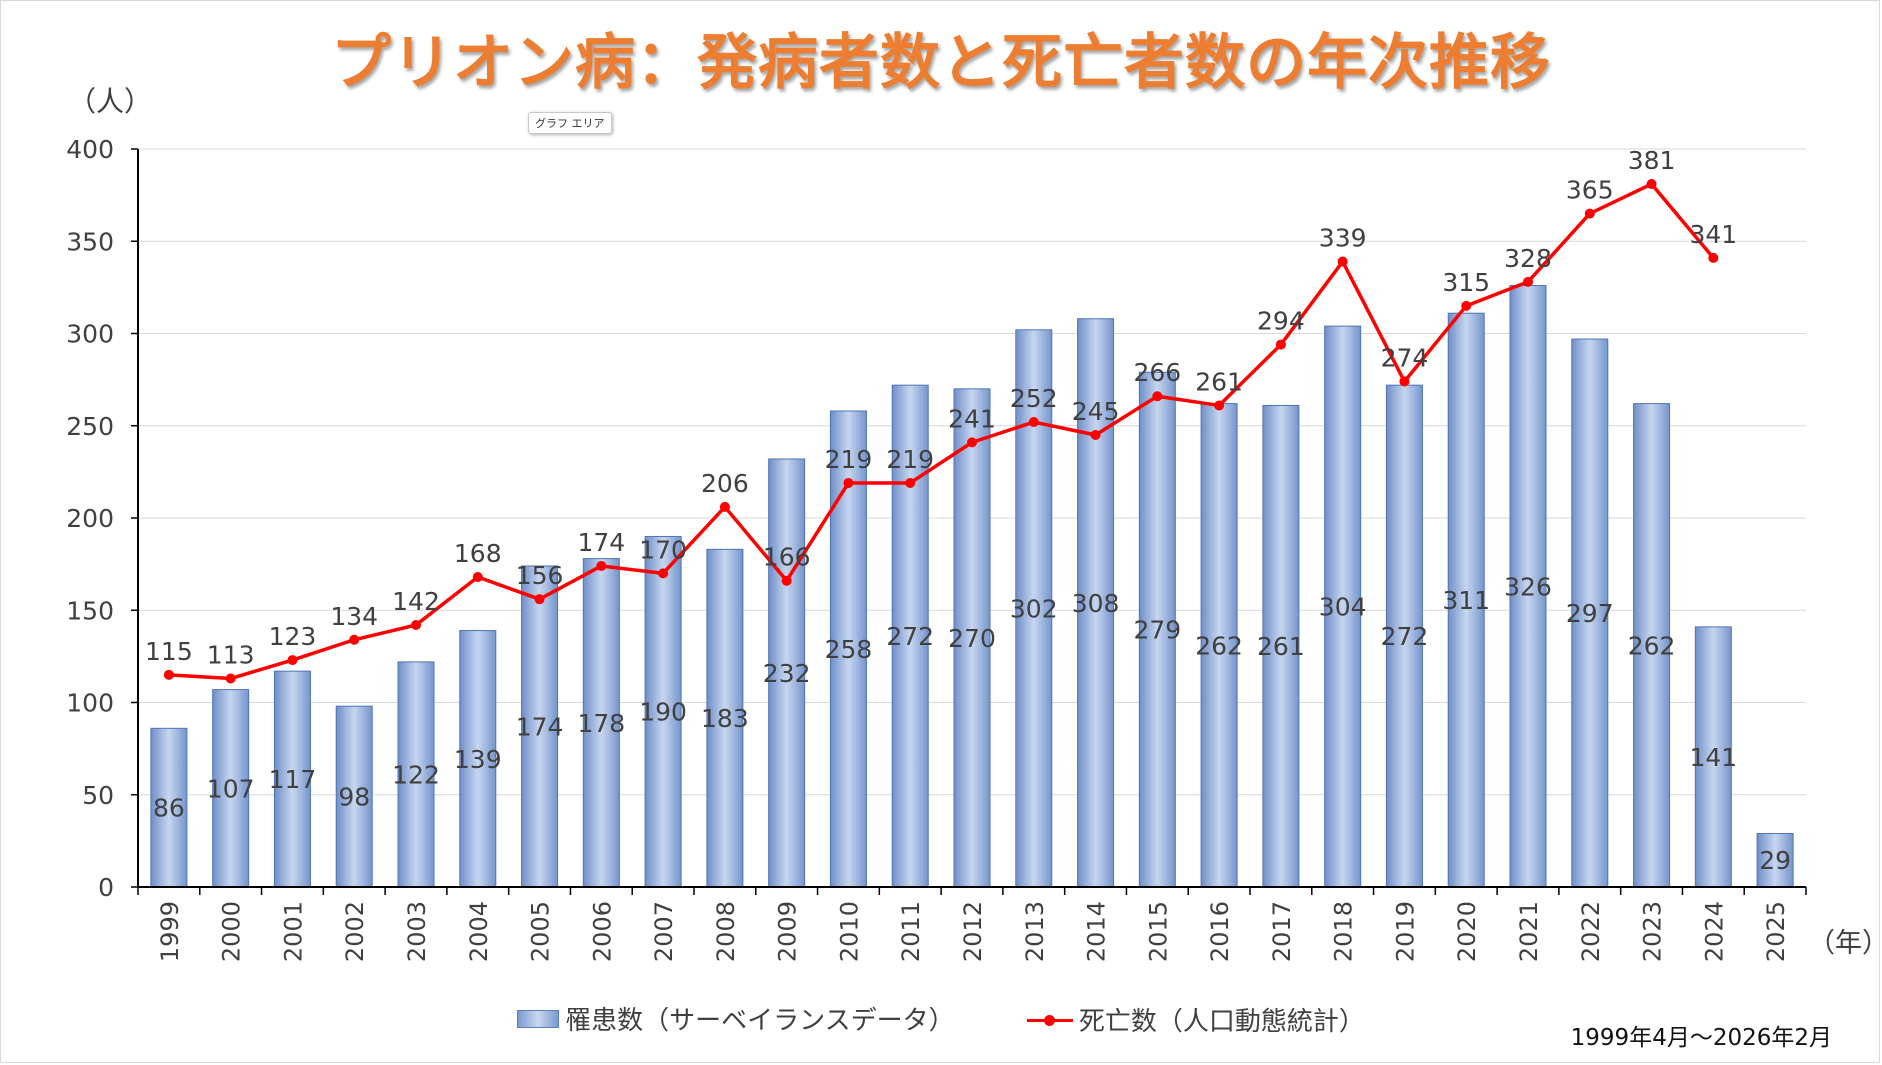 Image resolution: width=1882 pixels, height=1065 pixels. What do you see at coordinates (1845, 943) in the screenshot?
I see `x-axis-unit: （年）` at bounding box center [1845, 943].